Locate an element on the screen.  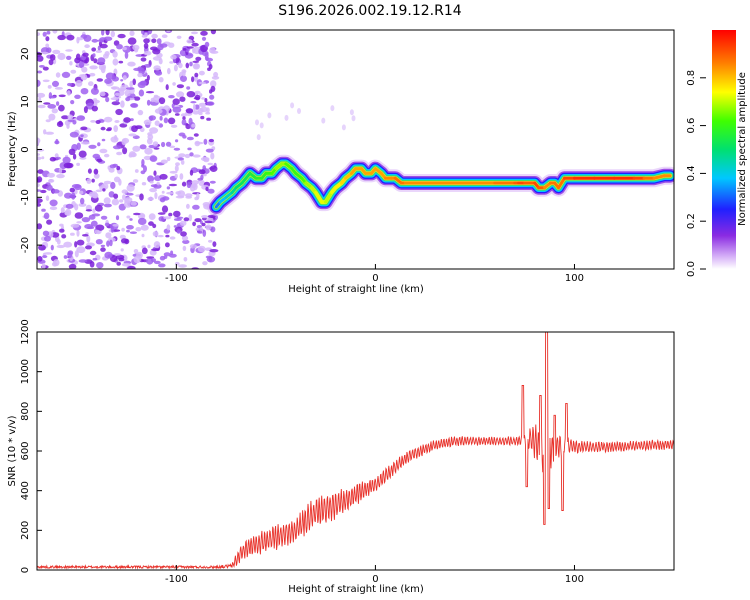
top-y-ticks: -20 -10 0 10 20 is located at coordinates (31, 150).